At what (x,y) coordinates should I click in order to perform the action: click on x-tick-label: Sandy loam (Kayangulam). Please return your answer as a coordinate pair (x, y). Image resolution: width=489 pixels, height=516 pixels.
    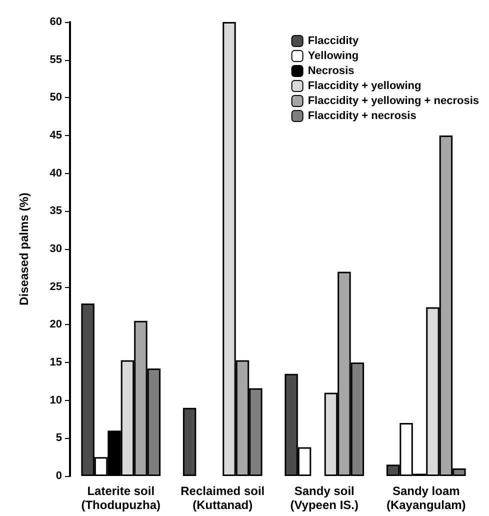
    Looking at the image, I should click on (426, 498).